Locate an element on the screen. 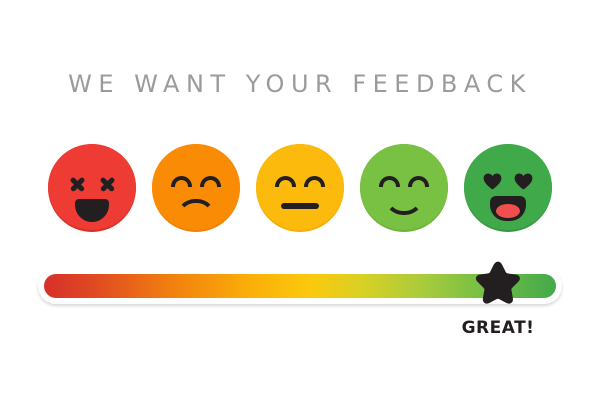  grin-mouth-icon is located at coordinates (508, 208).